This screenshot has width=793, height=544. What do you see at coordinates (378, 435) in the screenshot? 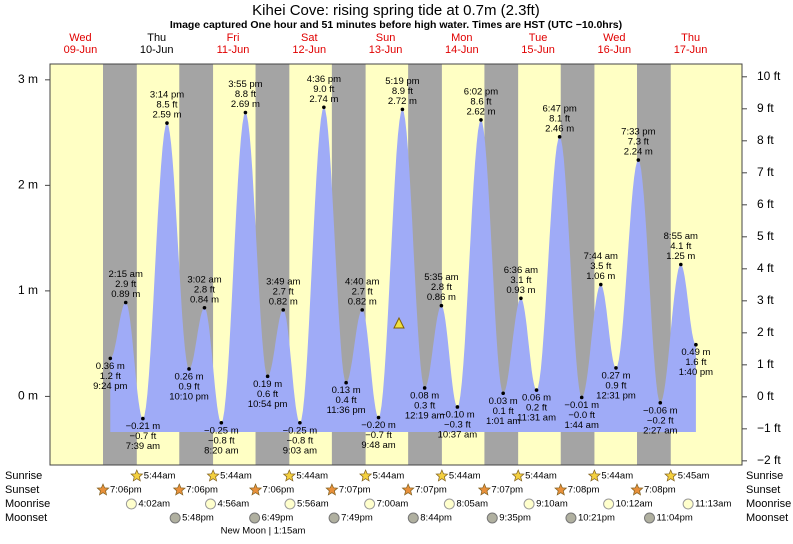
I see `tide-label: −0.7 ft` at bounding box center [378, 435].